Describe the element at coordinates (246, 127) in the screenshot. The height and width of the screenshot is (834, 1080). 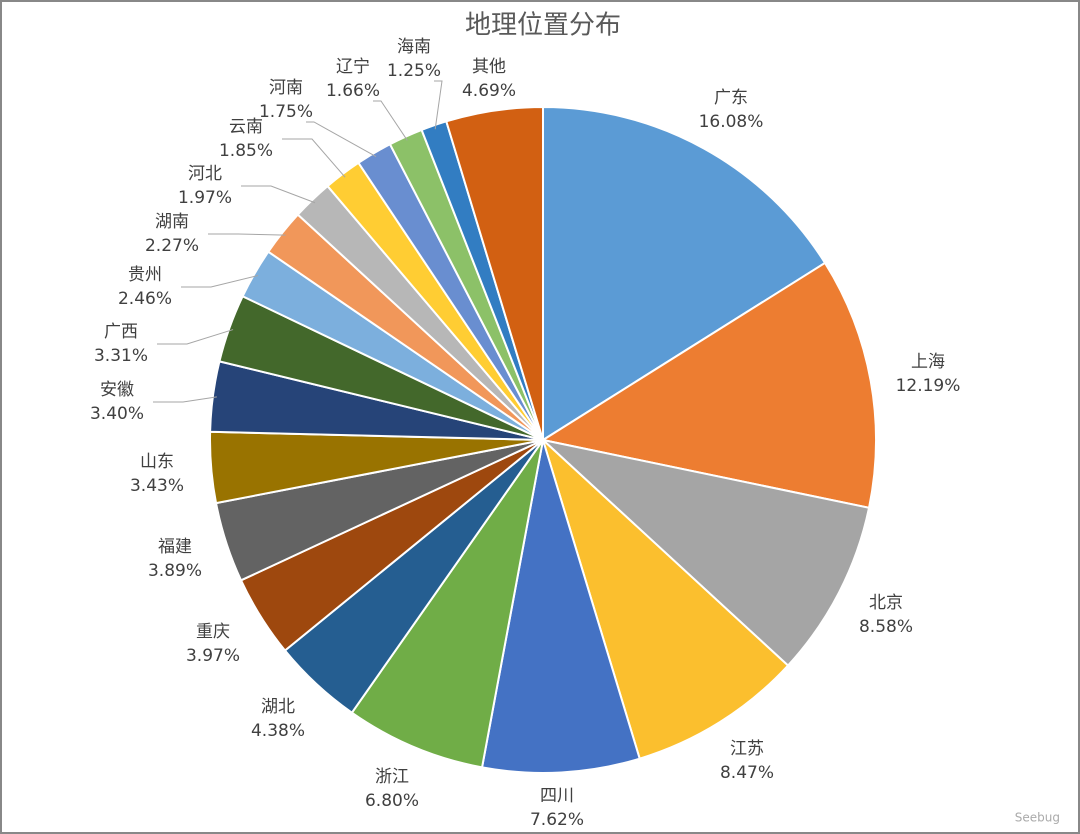
I see `slice-name: 云南` at that location.